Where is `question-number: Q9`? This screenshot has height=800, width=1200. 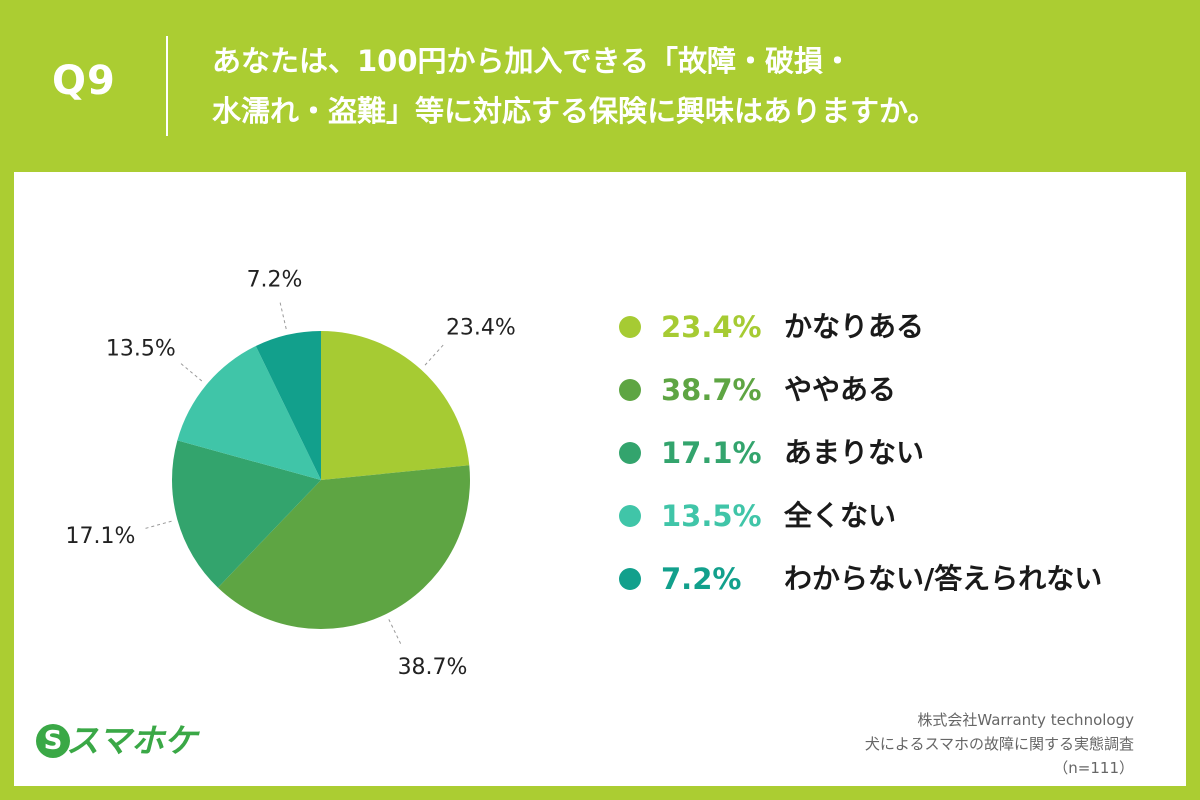 question-number: Q9 is located at coordinates (84, 81).